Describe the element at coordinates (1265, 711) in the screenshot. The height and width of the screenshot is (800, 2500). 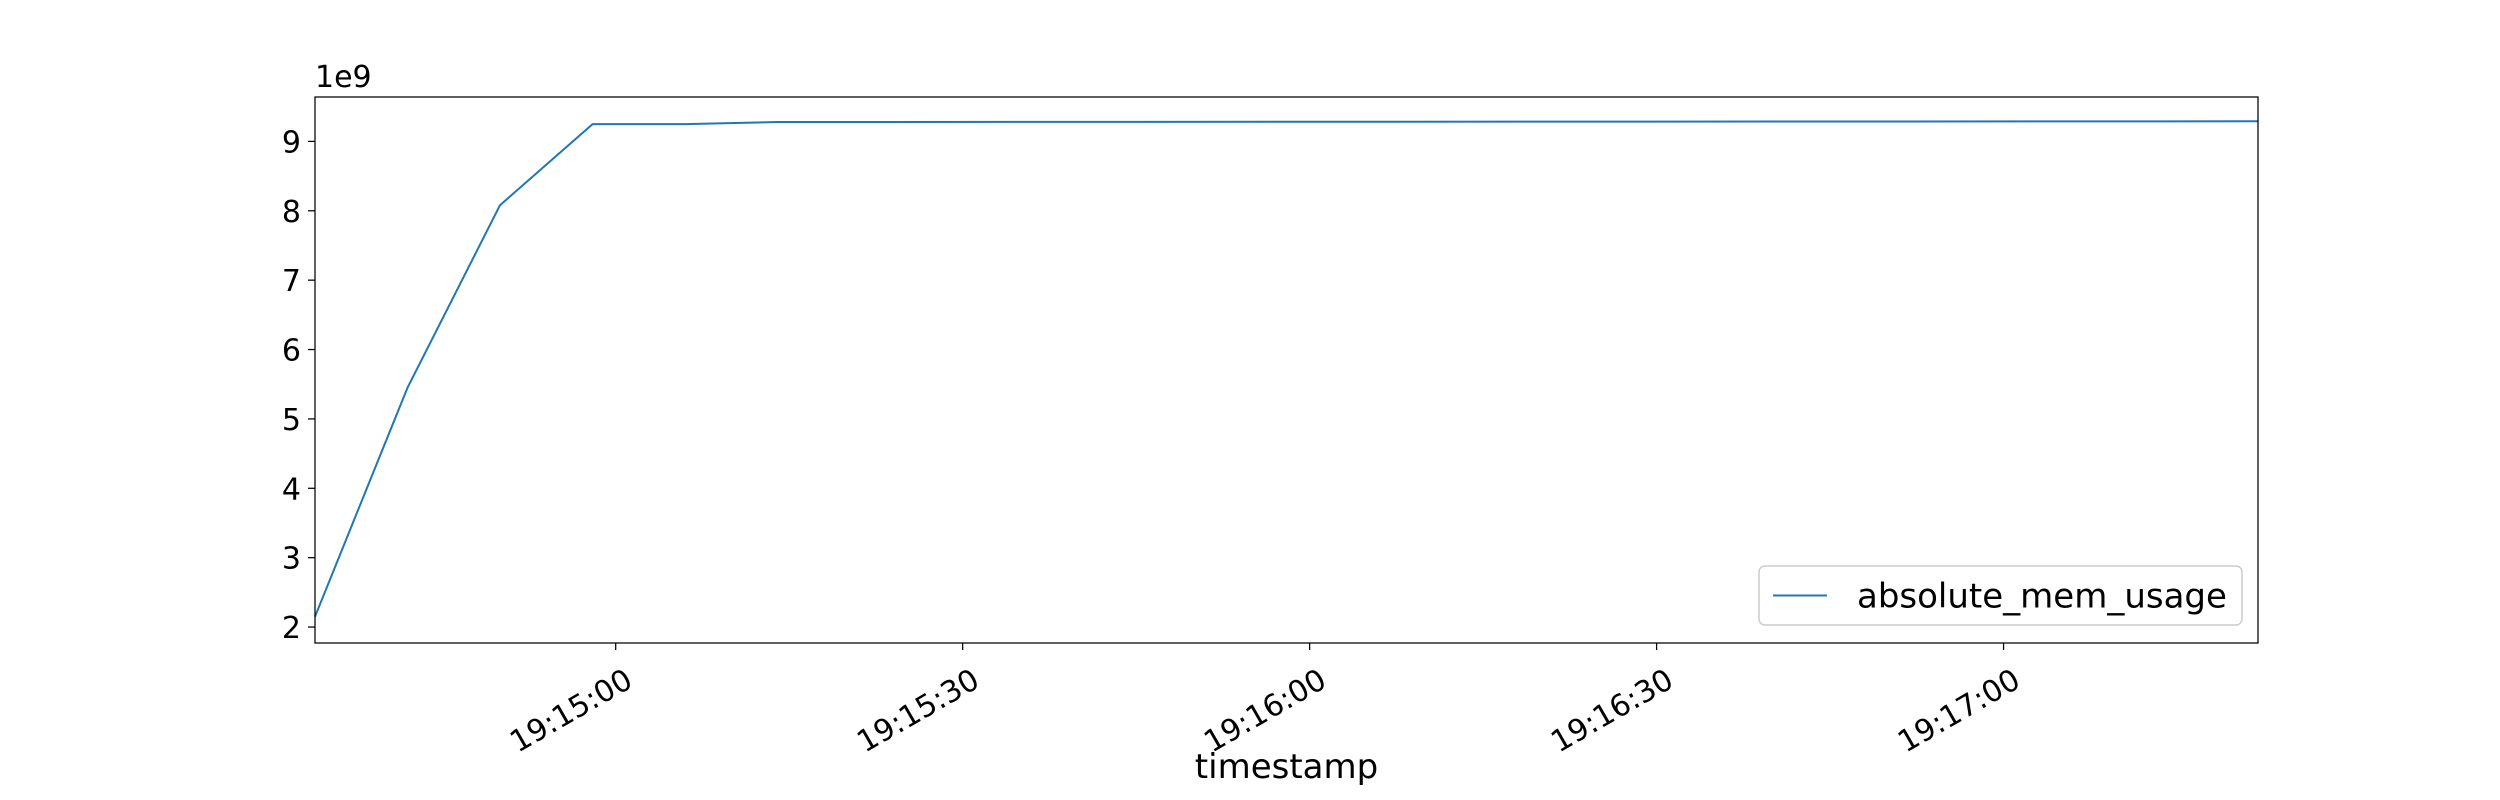
I see `x-tick-label: 19:16:00` at that location.